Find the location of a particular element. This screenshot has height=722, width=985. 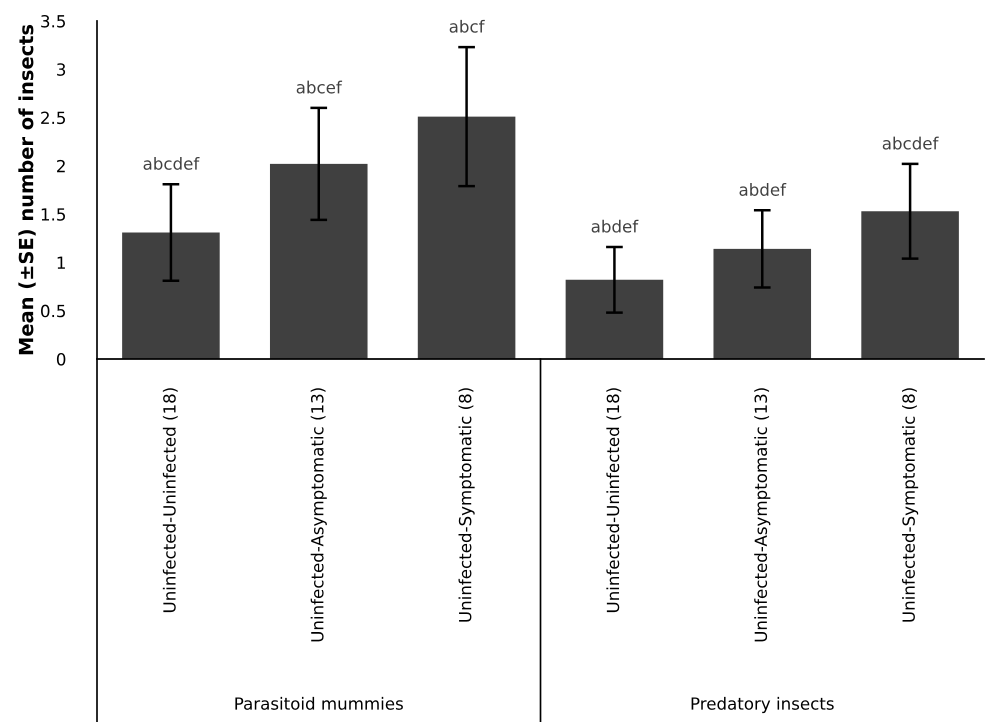

text: Parasitoid mummies is located at coordinates (319, 703).